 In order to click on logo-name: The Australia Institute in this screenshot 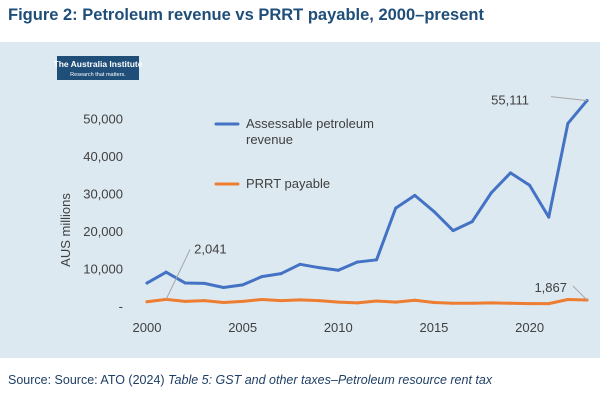, I will do `click(98, 64)`.